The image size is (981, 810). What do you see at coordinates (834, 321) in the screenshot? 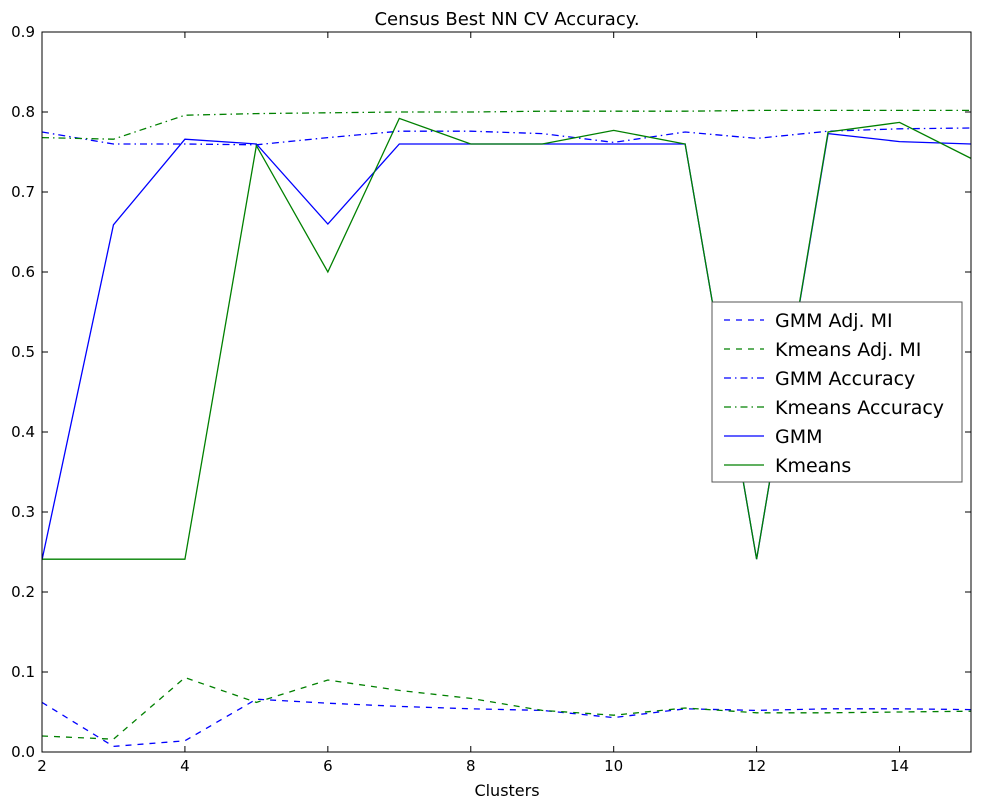
I see `legend-label: GMM Adj. MI` at bounding box center [834, 321].